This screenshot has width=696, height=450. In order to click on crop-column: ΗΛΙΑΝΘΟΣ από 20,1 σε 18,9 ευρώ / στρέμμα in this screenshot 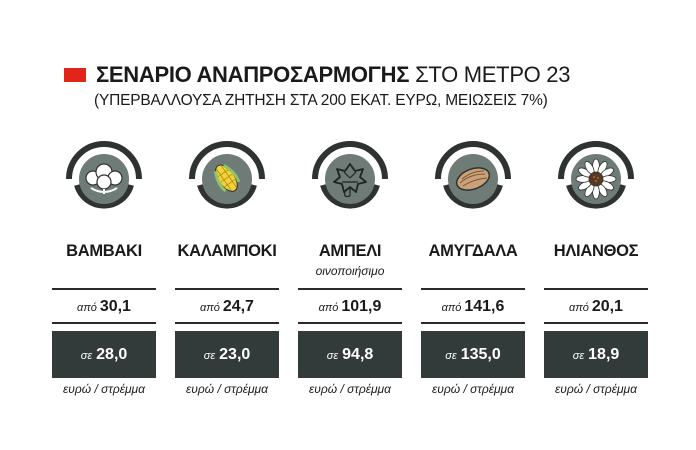, I will do `click(596, 273)`.